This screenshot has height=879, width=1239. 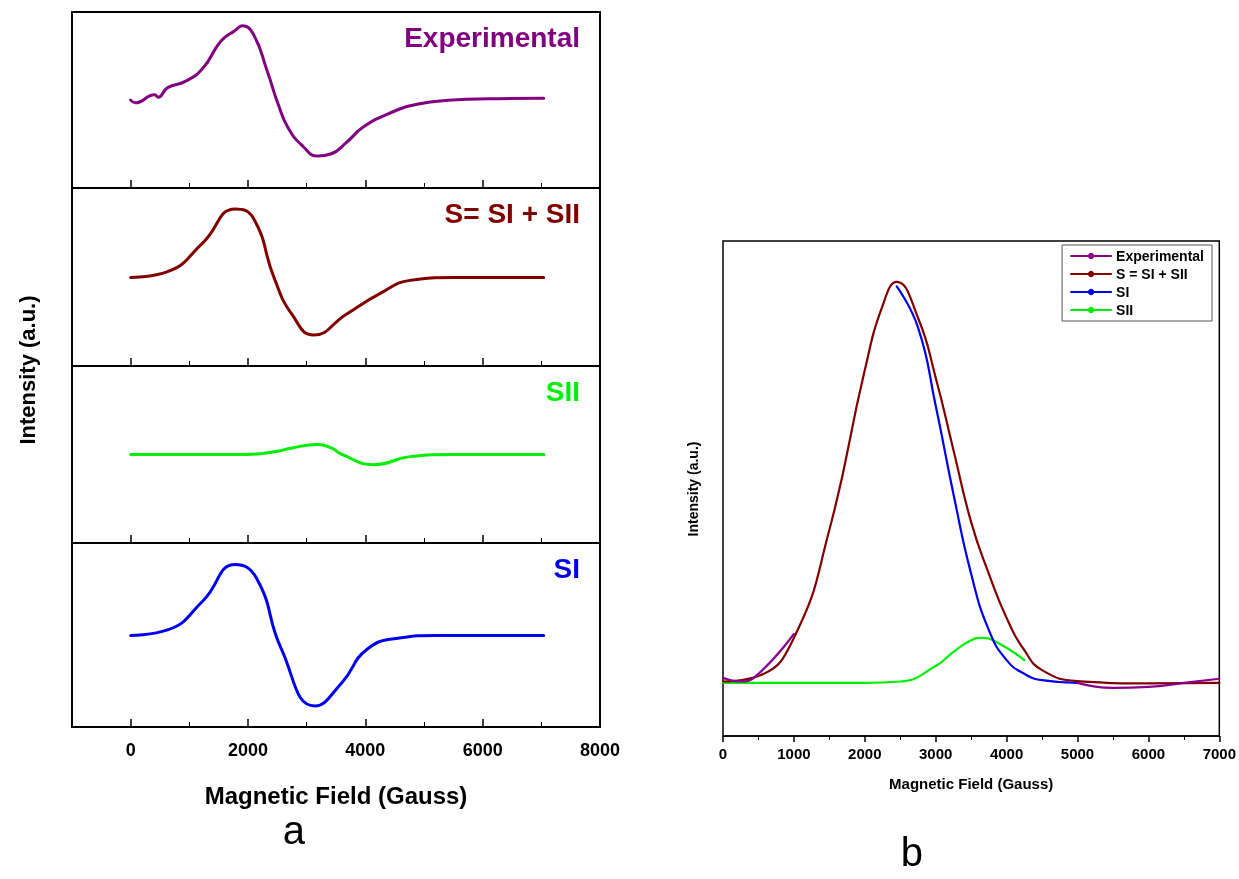 What do you see at coordinates (512, 213) in the screenshot?
I see `series-label: S= SI + SII` at bounding box center [512, 213].